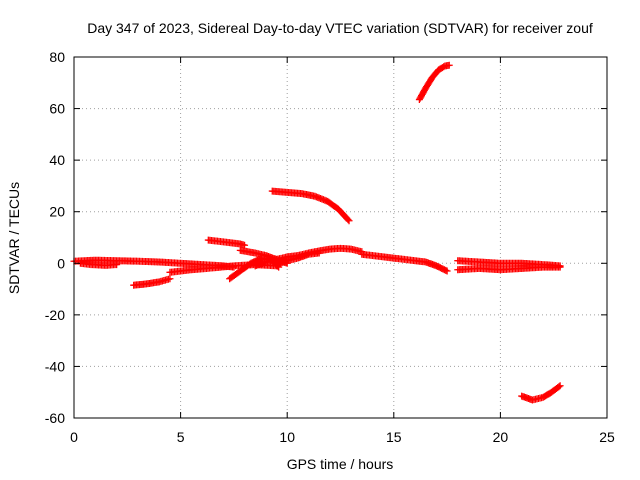 This screenshot has width=640, height=480. I want to click on x-tick-label: 15, so click(394, 437).